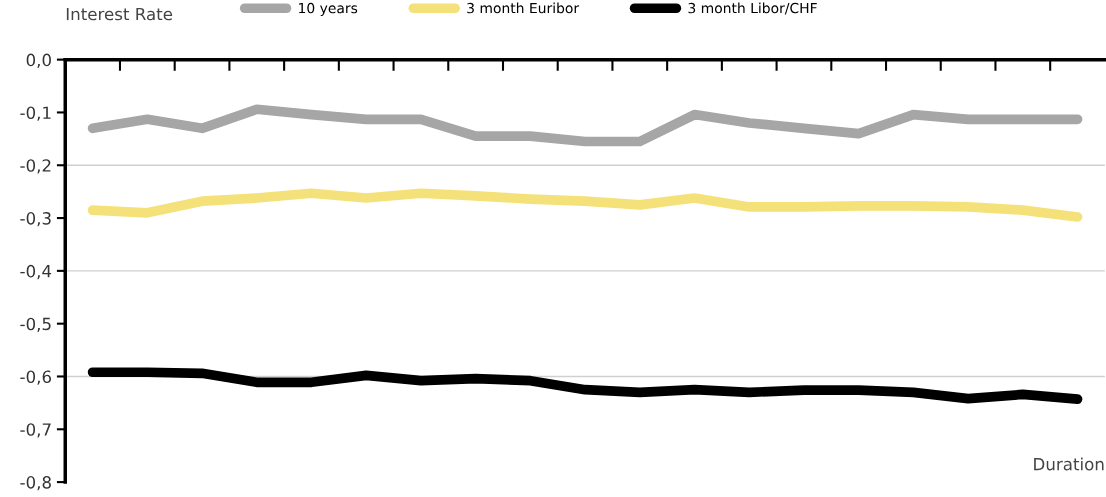 The width and height of the screenshot is (1106, 497). Describe the element at coordinates (35, 113) in the screenshot. I see `y-tick-label: -0,1` at that location.